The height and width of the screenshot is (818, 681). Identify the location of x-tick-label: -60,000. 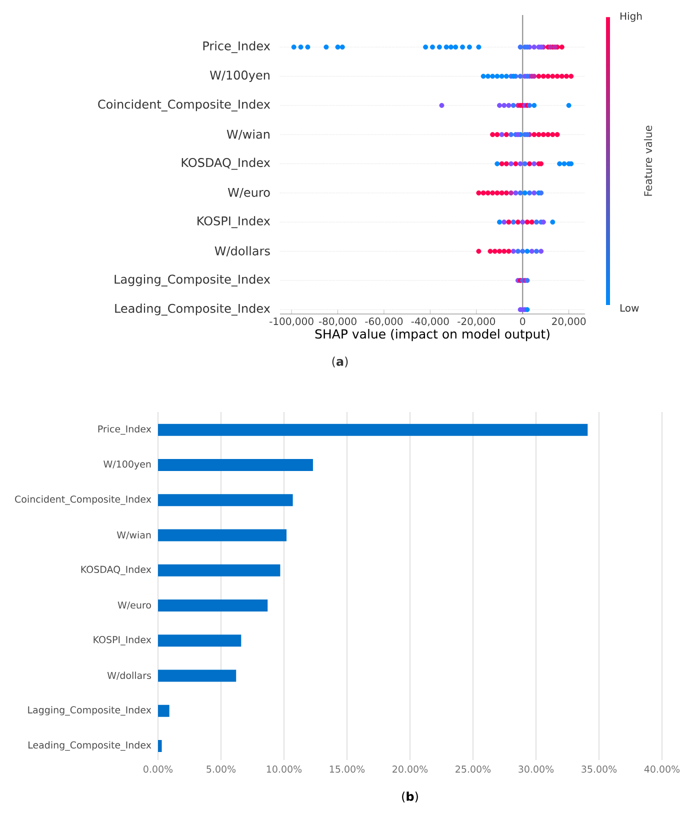
(384, 322).